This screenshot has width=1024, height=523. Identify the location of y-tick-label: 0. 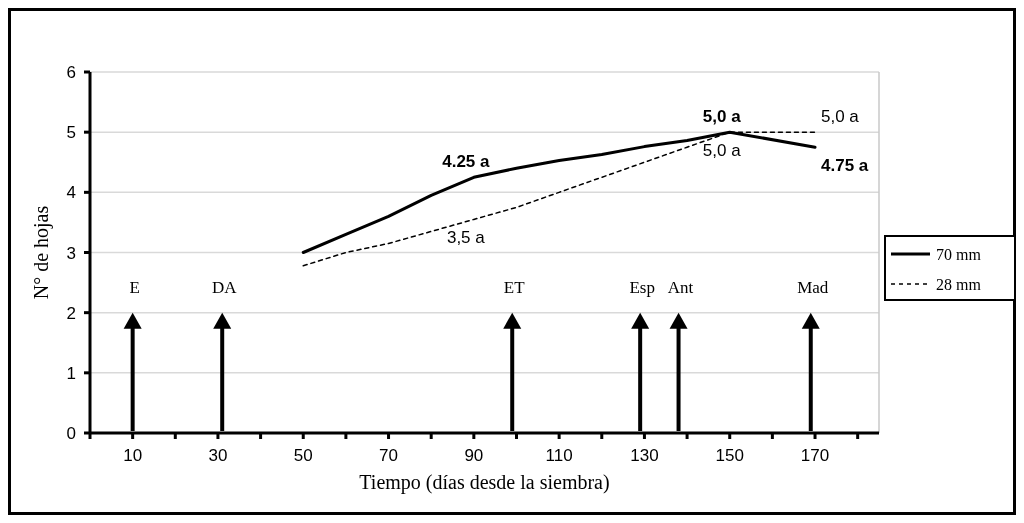
(71, 433).